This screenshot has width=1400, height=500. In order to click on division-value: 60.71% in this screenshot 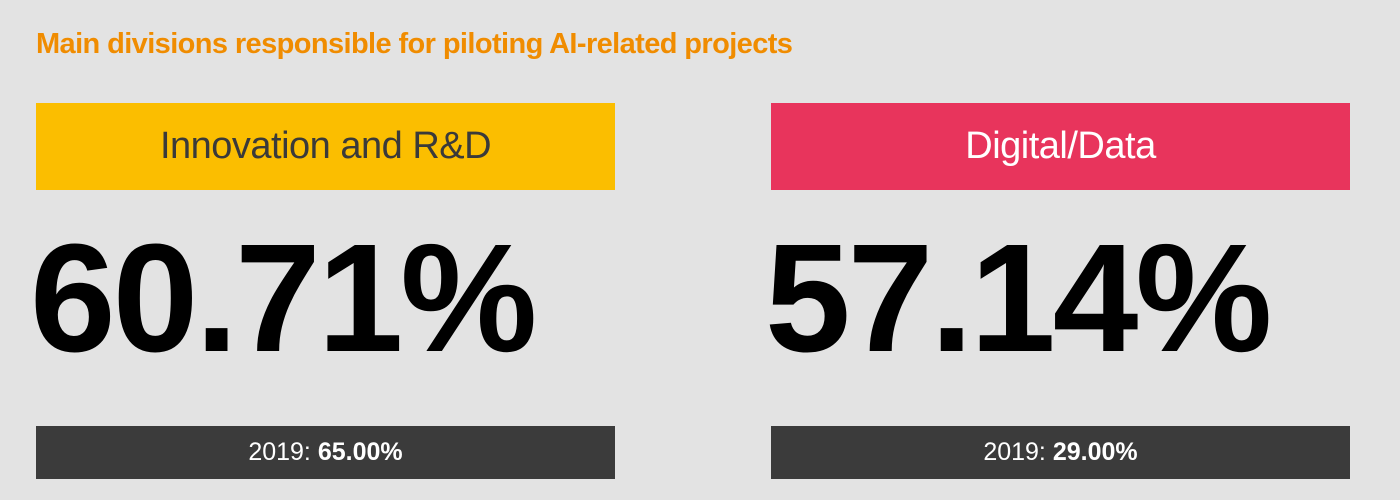, I will do `click(283, 298)`.